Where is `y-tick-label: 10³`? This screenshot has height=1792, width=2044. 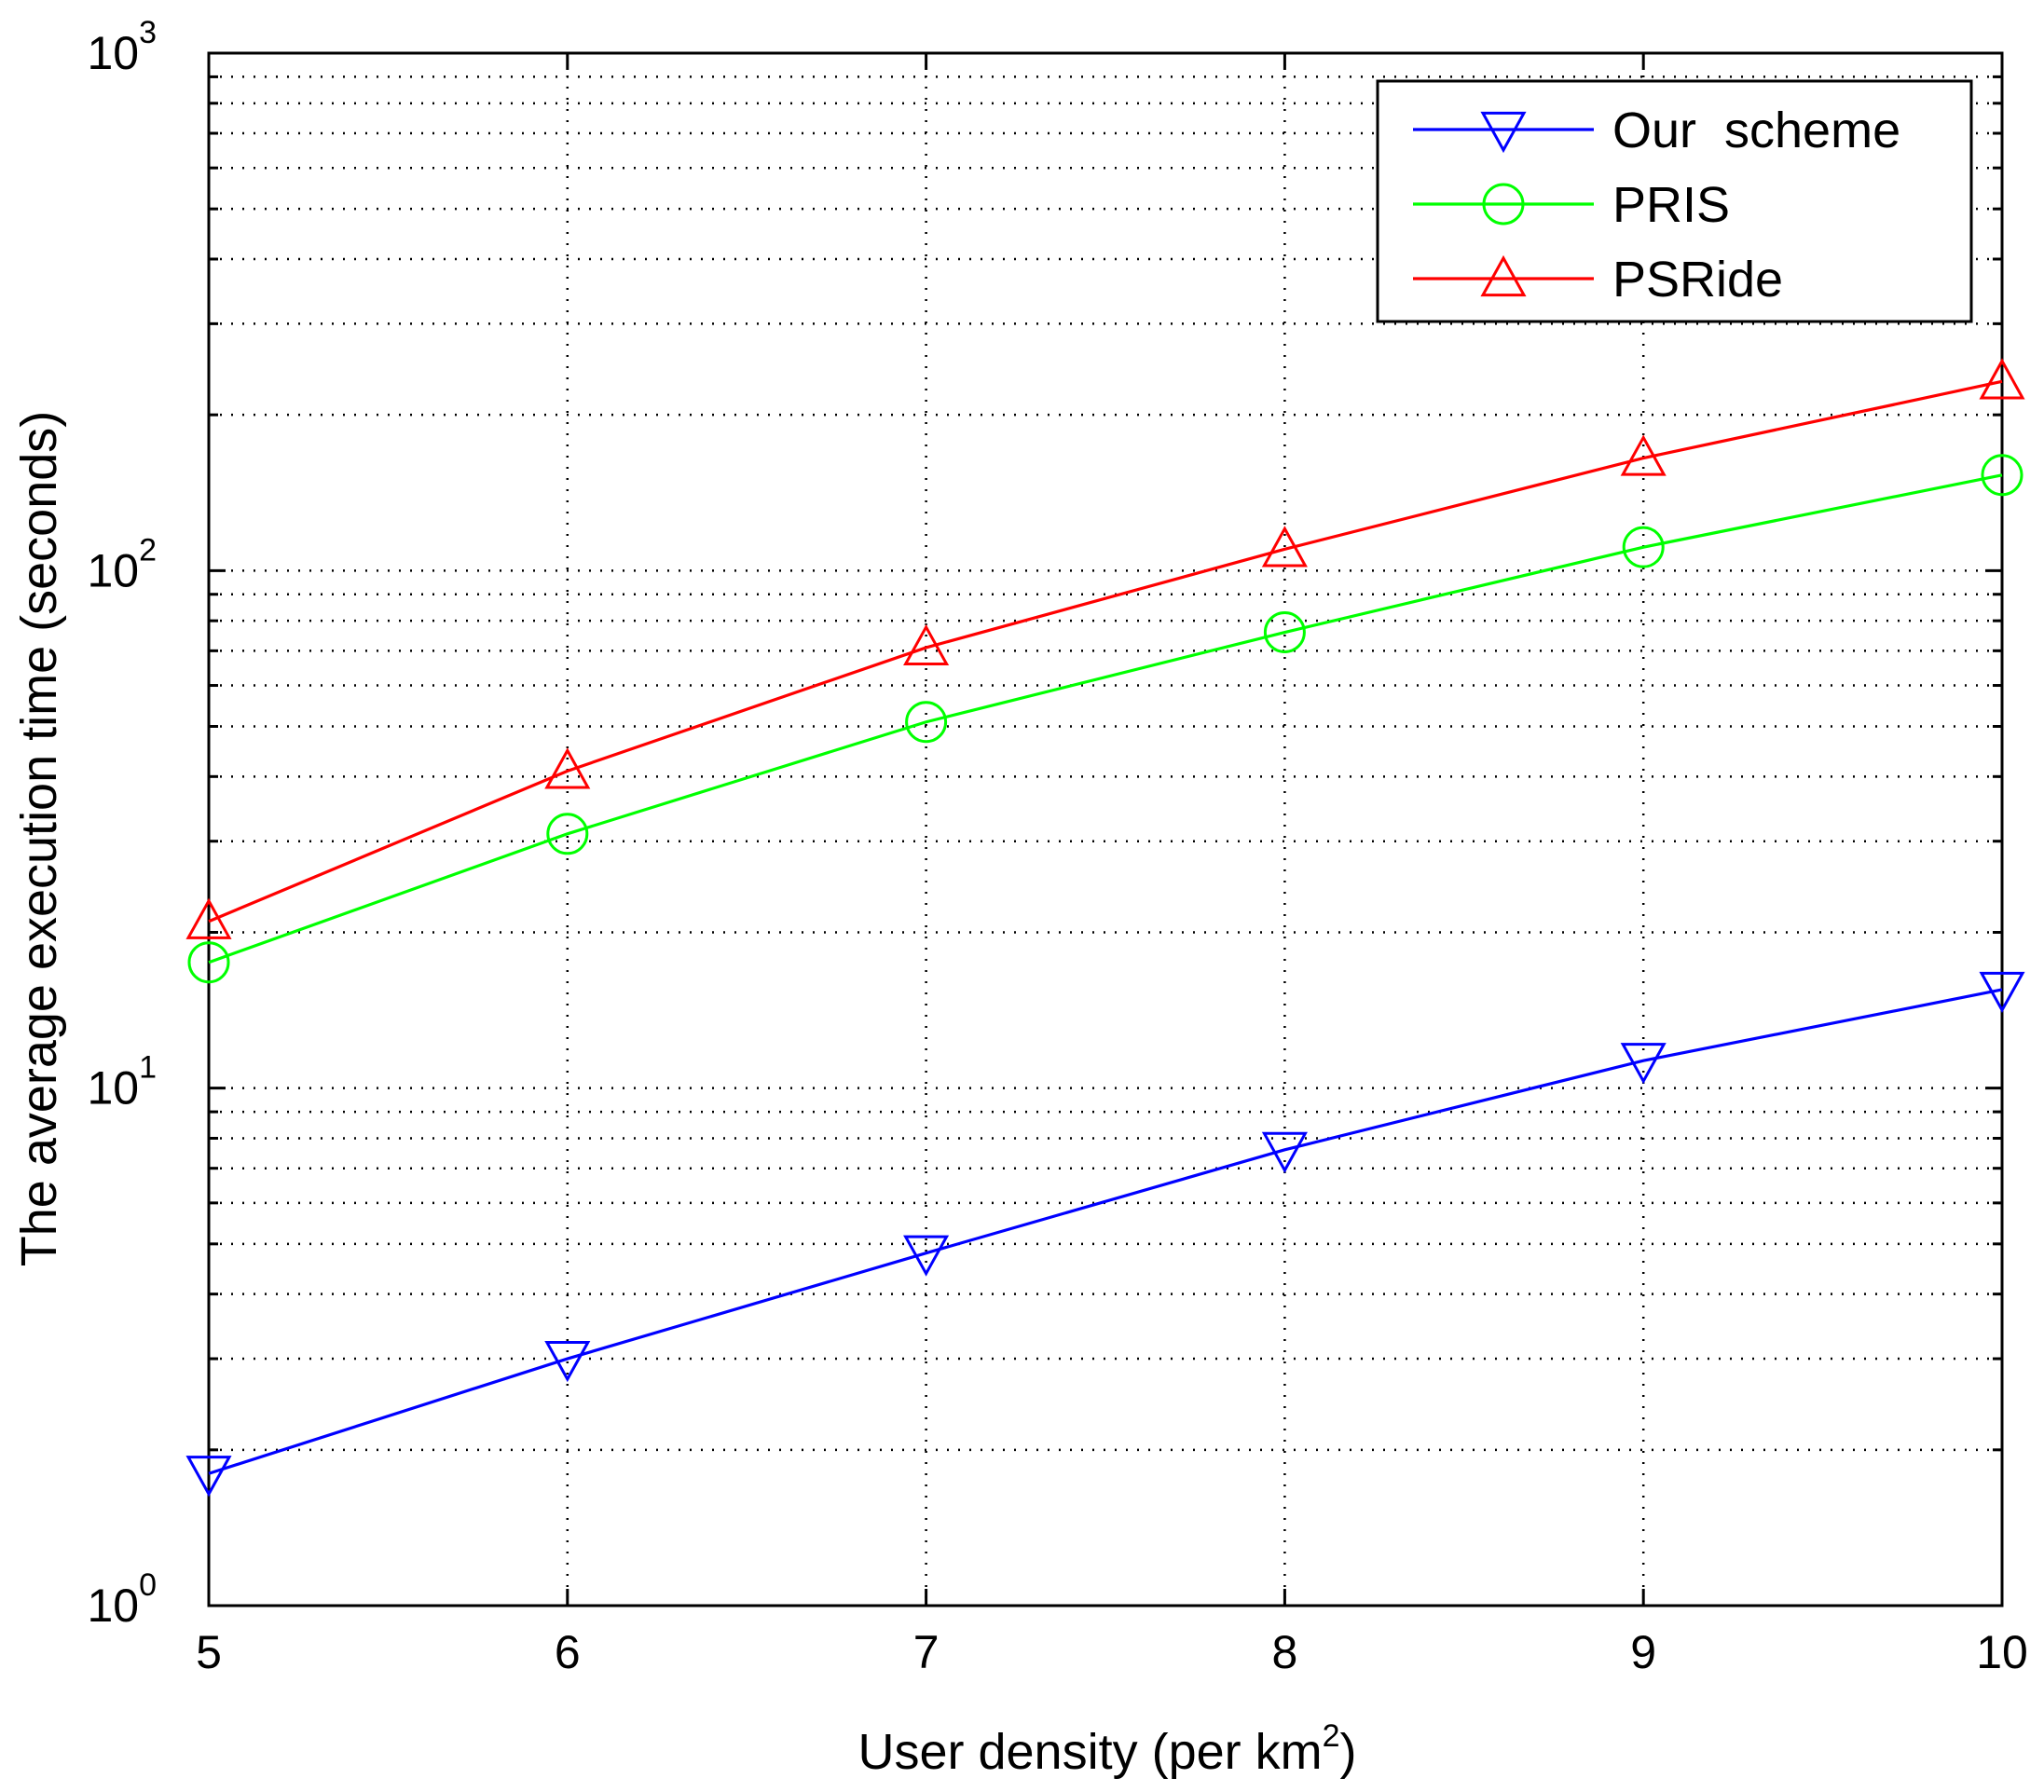 y-tick-label: 10³ is located at coordinates (122, 47).